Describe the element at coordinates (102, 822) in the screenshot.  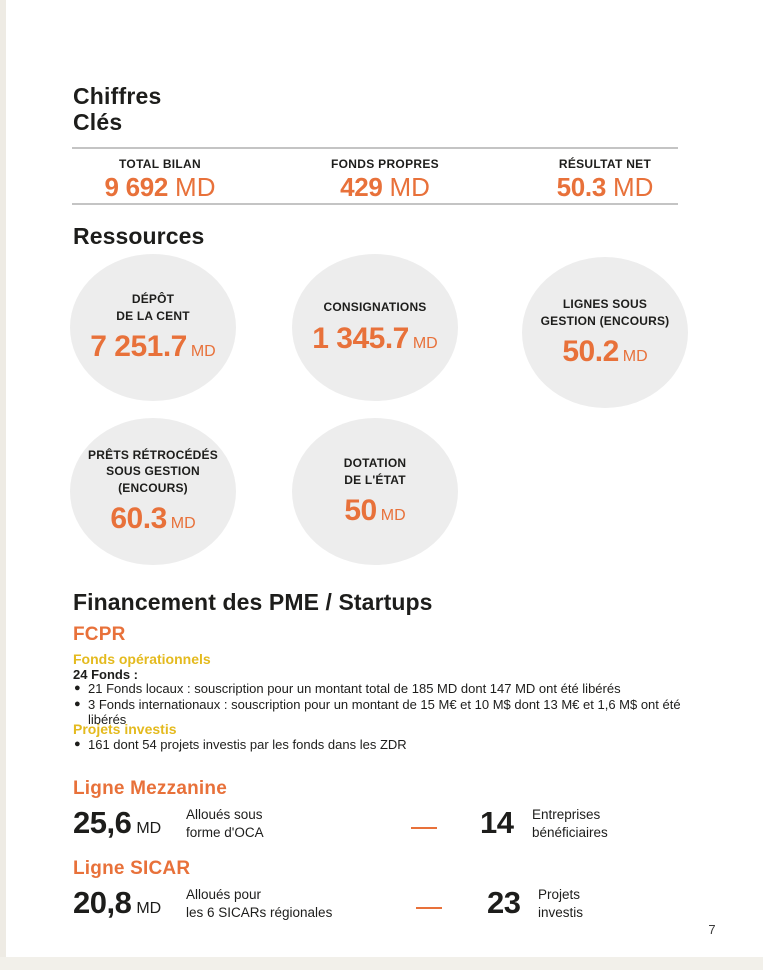
I see `amount-number: 25,6` at that location.